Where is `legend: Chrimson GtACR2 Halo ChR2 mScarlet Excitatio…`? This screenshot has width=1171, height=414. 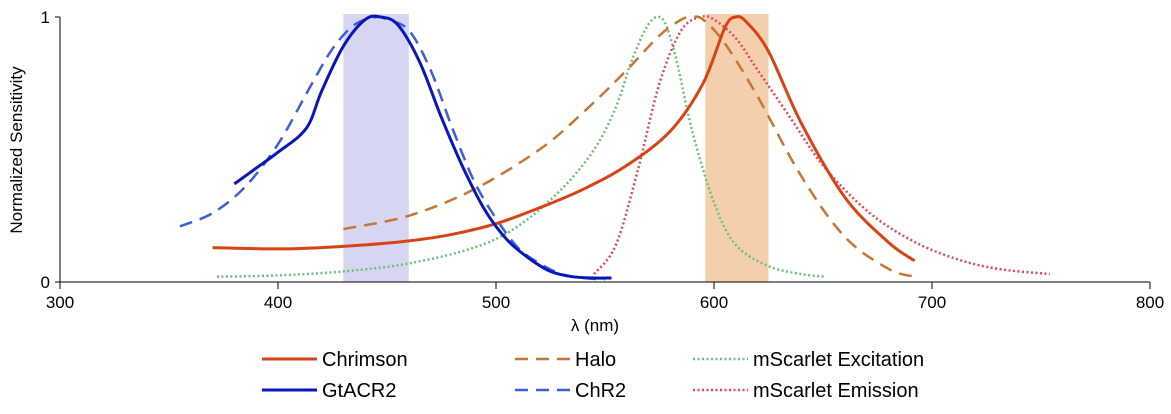 legend: Chrimson GtACR2 Halo ChR2 mScarlet Excitatio… is located at coordinates (593, 375).